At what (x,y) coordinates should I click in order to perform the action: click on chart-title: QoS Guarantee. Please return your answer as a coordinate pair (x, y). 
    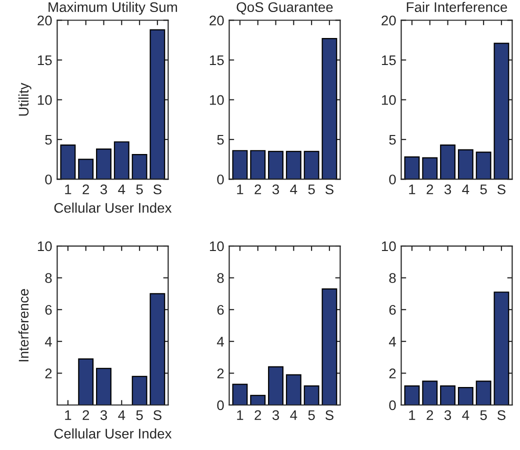
    Looking at the image, I should click on (284, 8).